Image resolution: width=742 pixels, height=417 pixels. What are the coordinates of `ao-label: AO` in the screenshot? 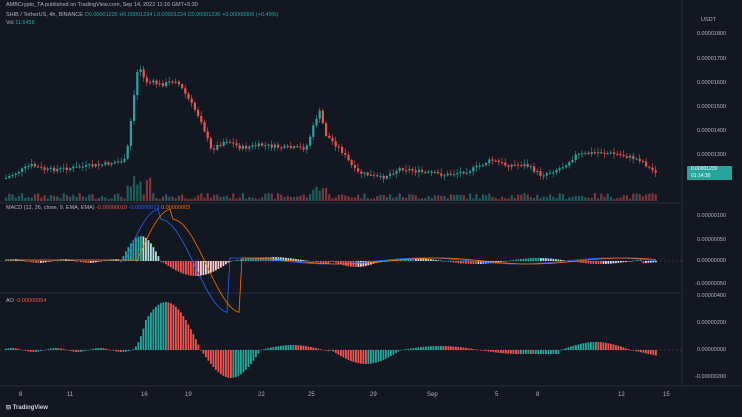 It's located at (10, 301).